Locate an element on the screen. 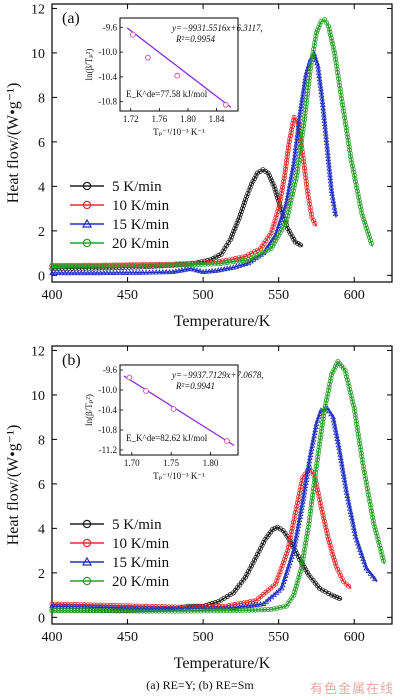  legend-marker is located at coordinates (87, 205).